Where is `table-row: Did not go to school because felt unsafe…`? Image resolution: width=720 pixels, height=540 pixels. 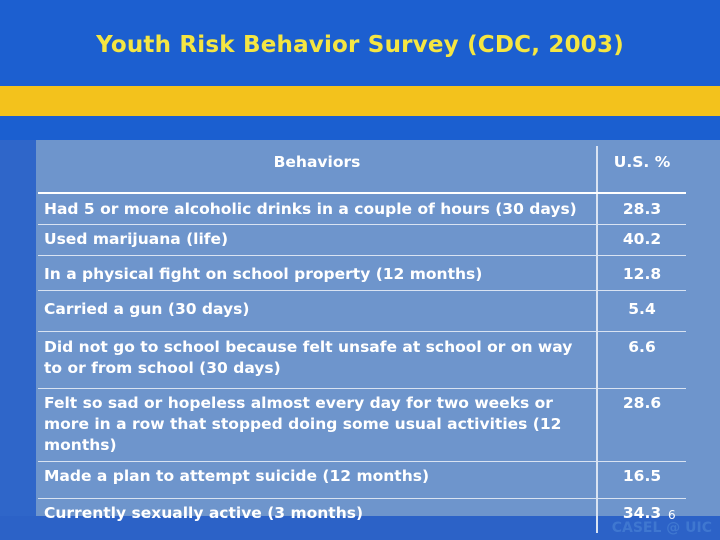 table-row: Did not go to school because felt unsafe… is located at coordinates (362, 360).